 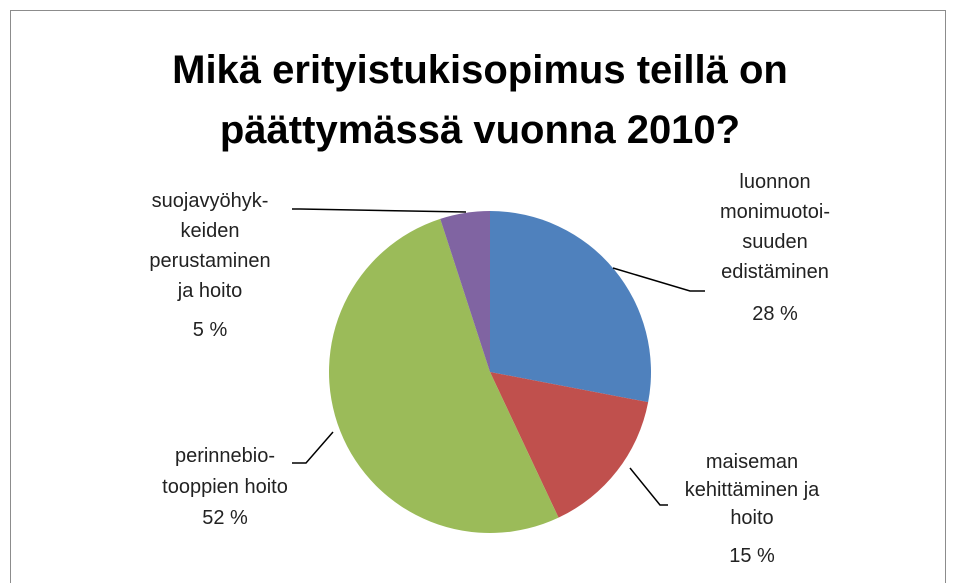 What do you see at coordinates (775, 272) in the screenshot?
I see `slice-label: edistäminen` at bounding box center [775, 272].